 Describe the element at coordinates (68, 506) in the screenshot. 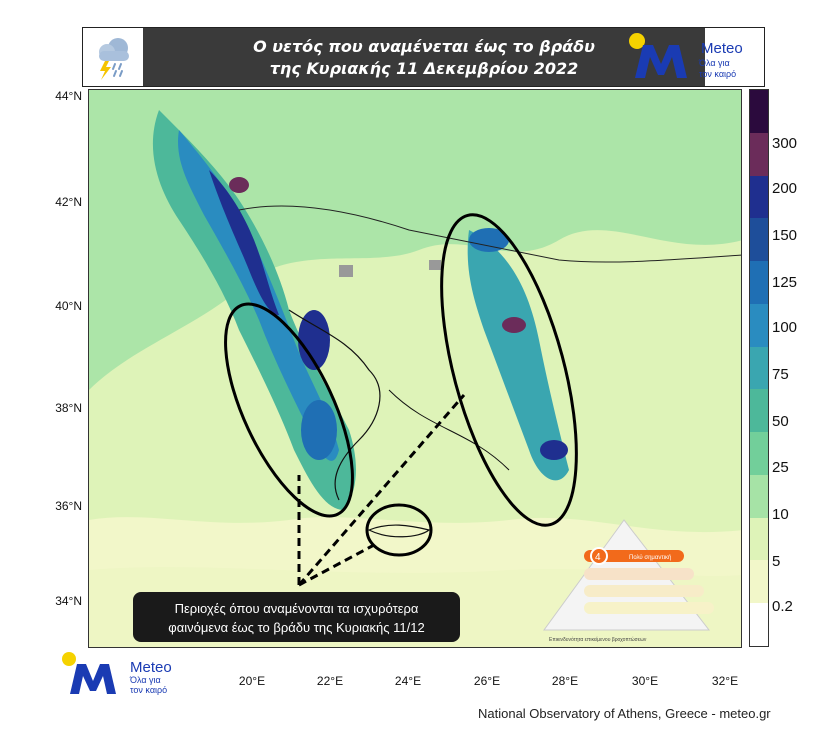

I see `lat-label-36: 36°N` at that location.